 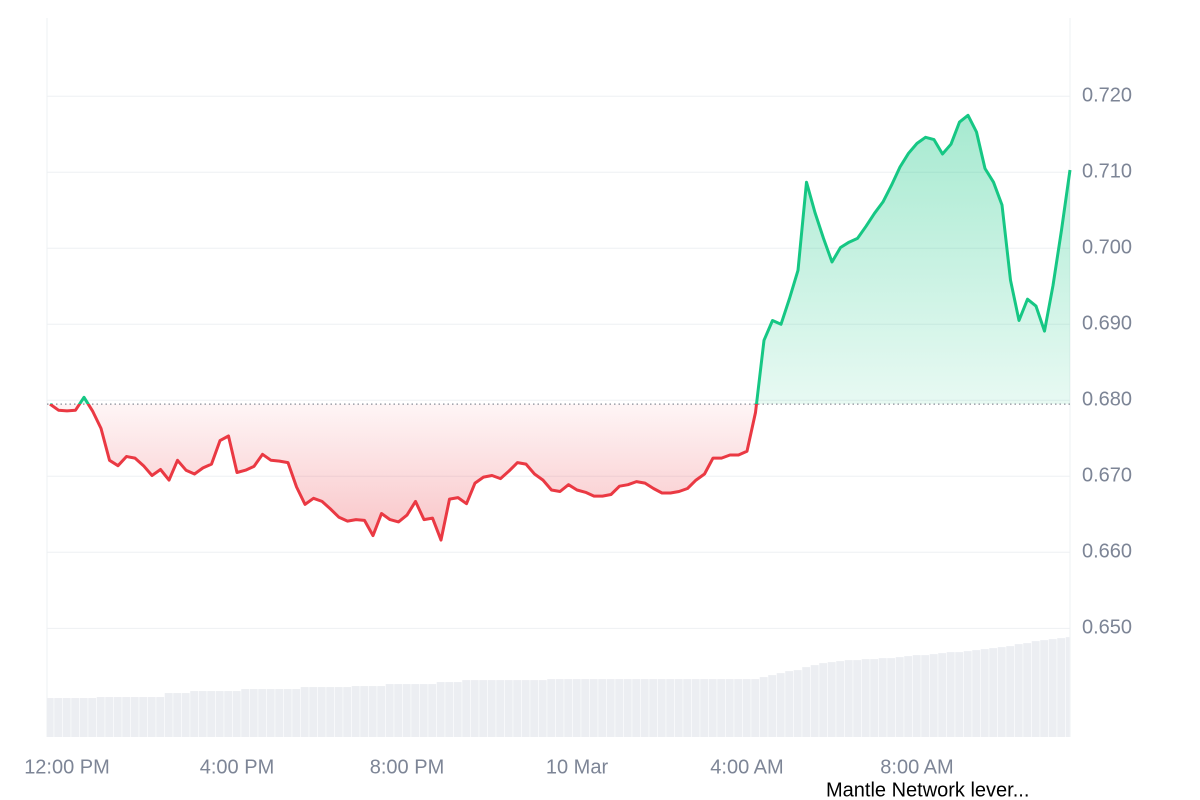 I want to click on x-tick-label: 8:00 PM, so click(x=407, y=767).